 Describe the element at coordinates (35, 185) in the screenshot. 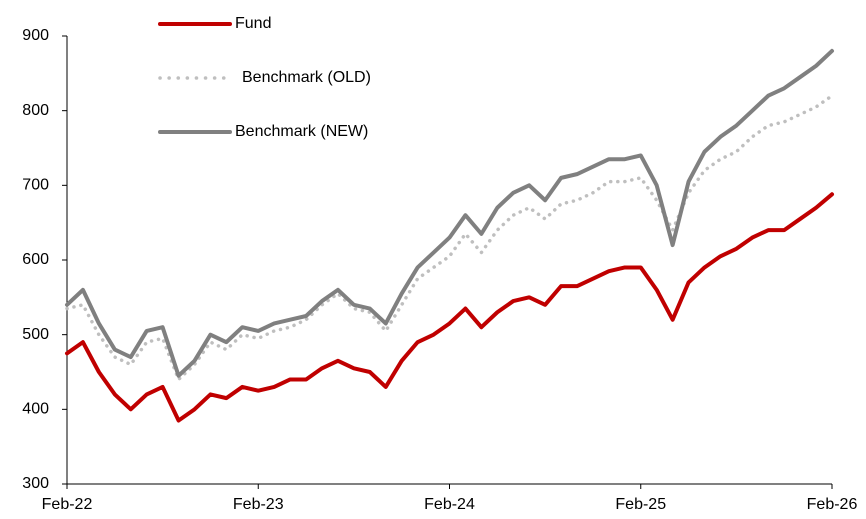

I see `y-tick-label: 700` at that location.